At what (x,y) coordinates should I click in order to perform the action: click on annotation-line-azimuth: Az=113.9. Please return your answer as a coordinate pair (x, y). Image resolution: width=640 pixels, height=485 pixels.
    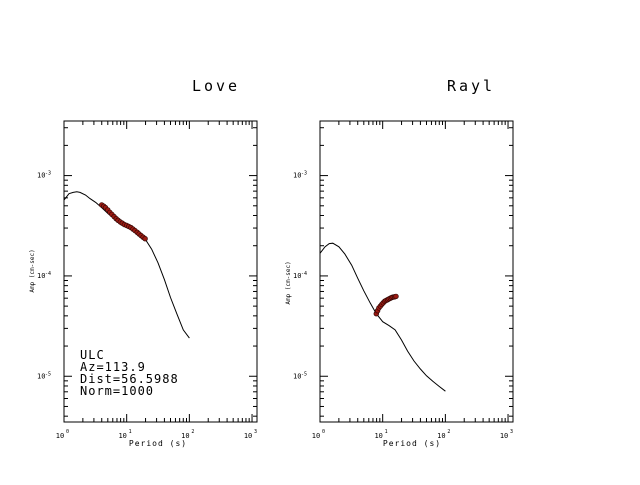
    Looking at the image, I should click on (113, 367).